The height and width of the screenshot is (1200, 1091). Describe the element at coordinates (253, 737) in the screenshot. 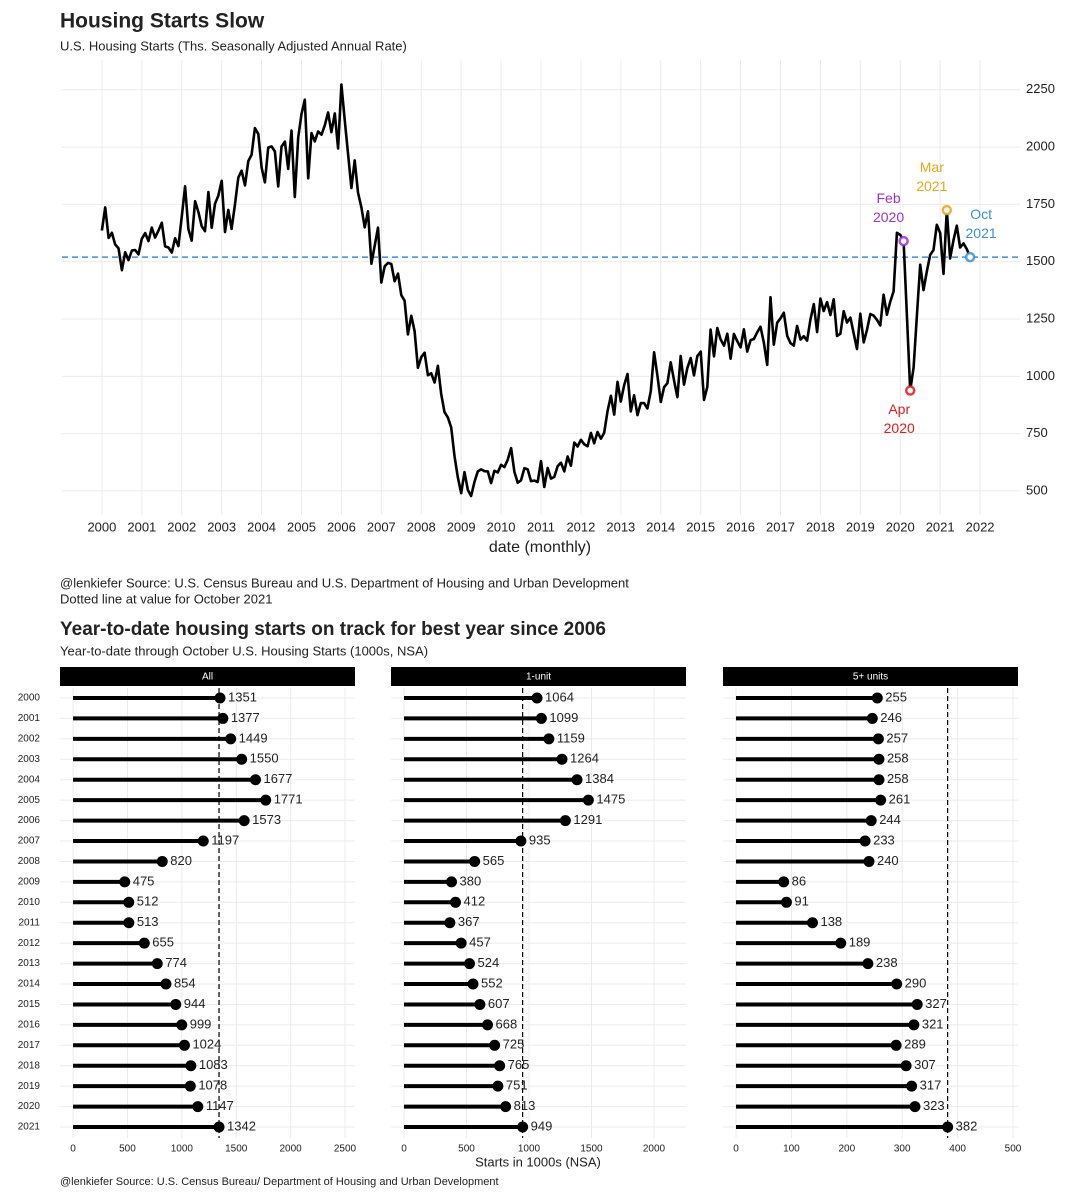

I see `value-label: 1449` at that location.